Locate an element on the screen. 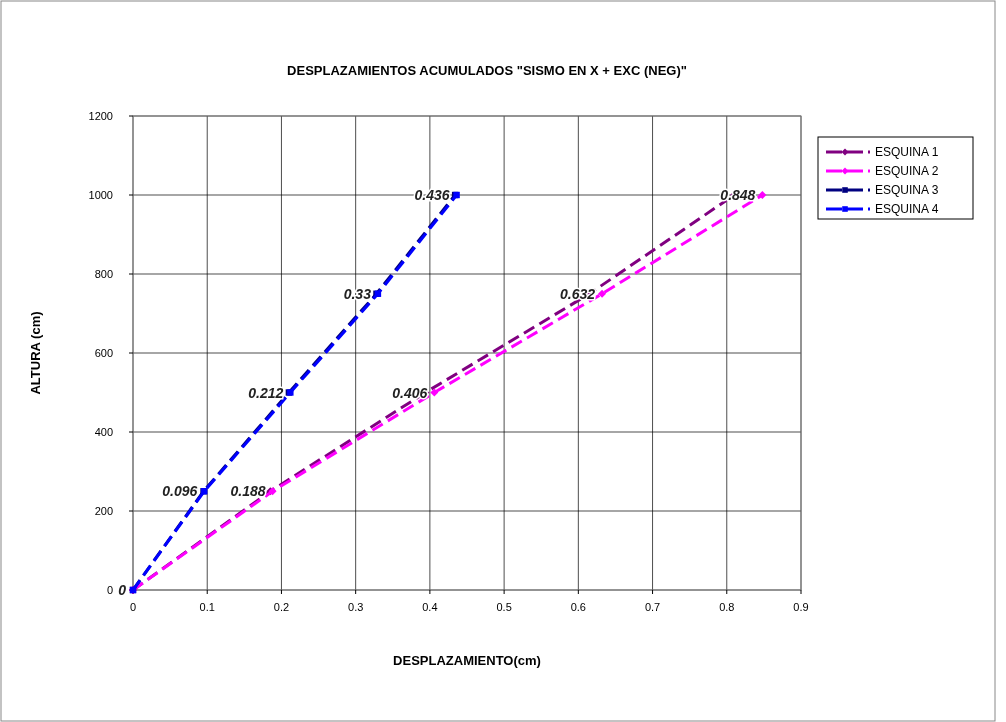  y-tick-label: 200 is located at coordinates (103, 511).